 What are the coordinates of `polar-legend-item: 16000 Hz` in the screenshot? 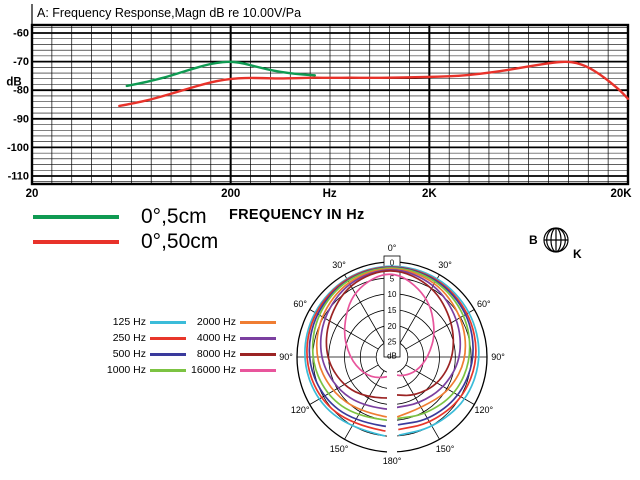 It's located at (237, 370).